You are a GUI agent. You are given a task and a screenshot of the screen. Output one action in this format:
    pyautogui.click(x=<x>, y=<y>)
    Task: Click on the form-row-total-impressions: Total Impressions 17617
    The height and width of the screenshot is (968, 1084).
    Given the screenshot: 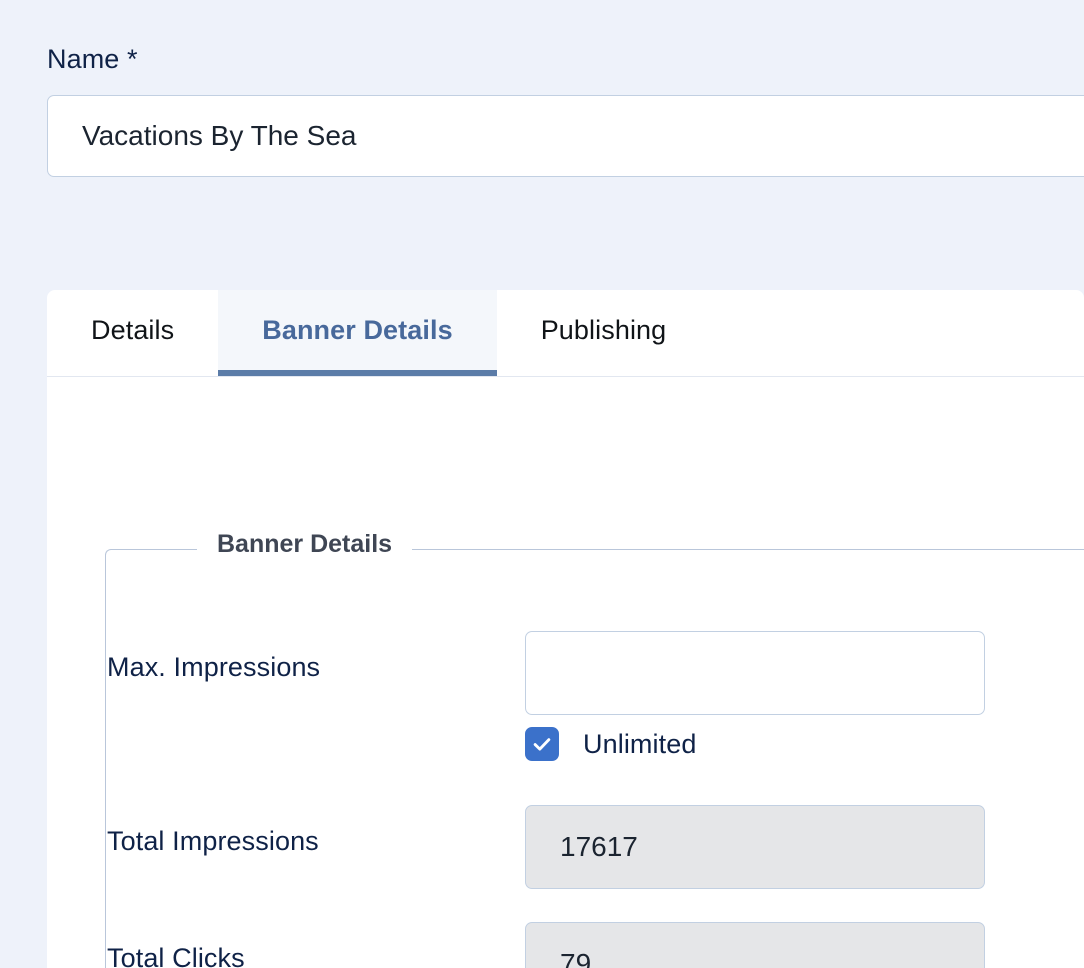 What is the action you would take?
    pyautogui.click(x=565, y=847)
    